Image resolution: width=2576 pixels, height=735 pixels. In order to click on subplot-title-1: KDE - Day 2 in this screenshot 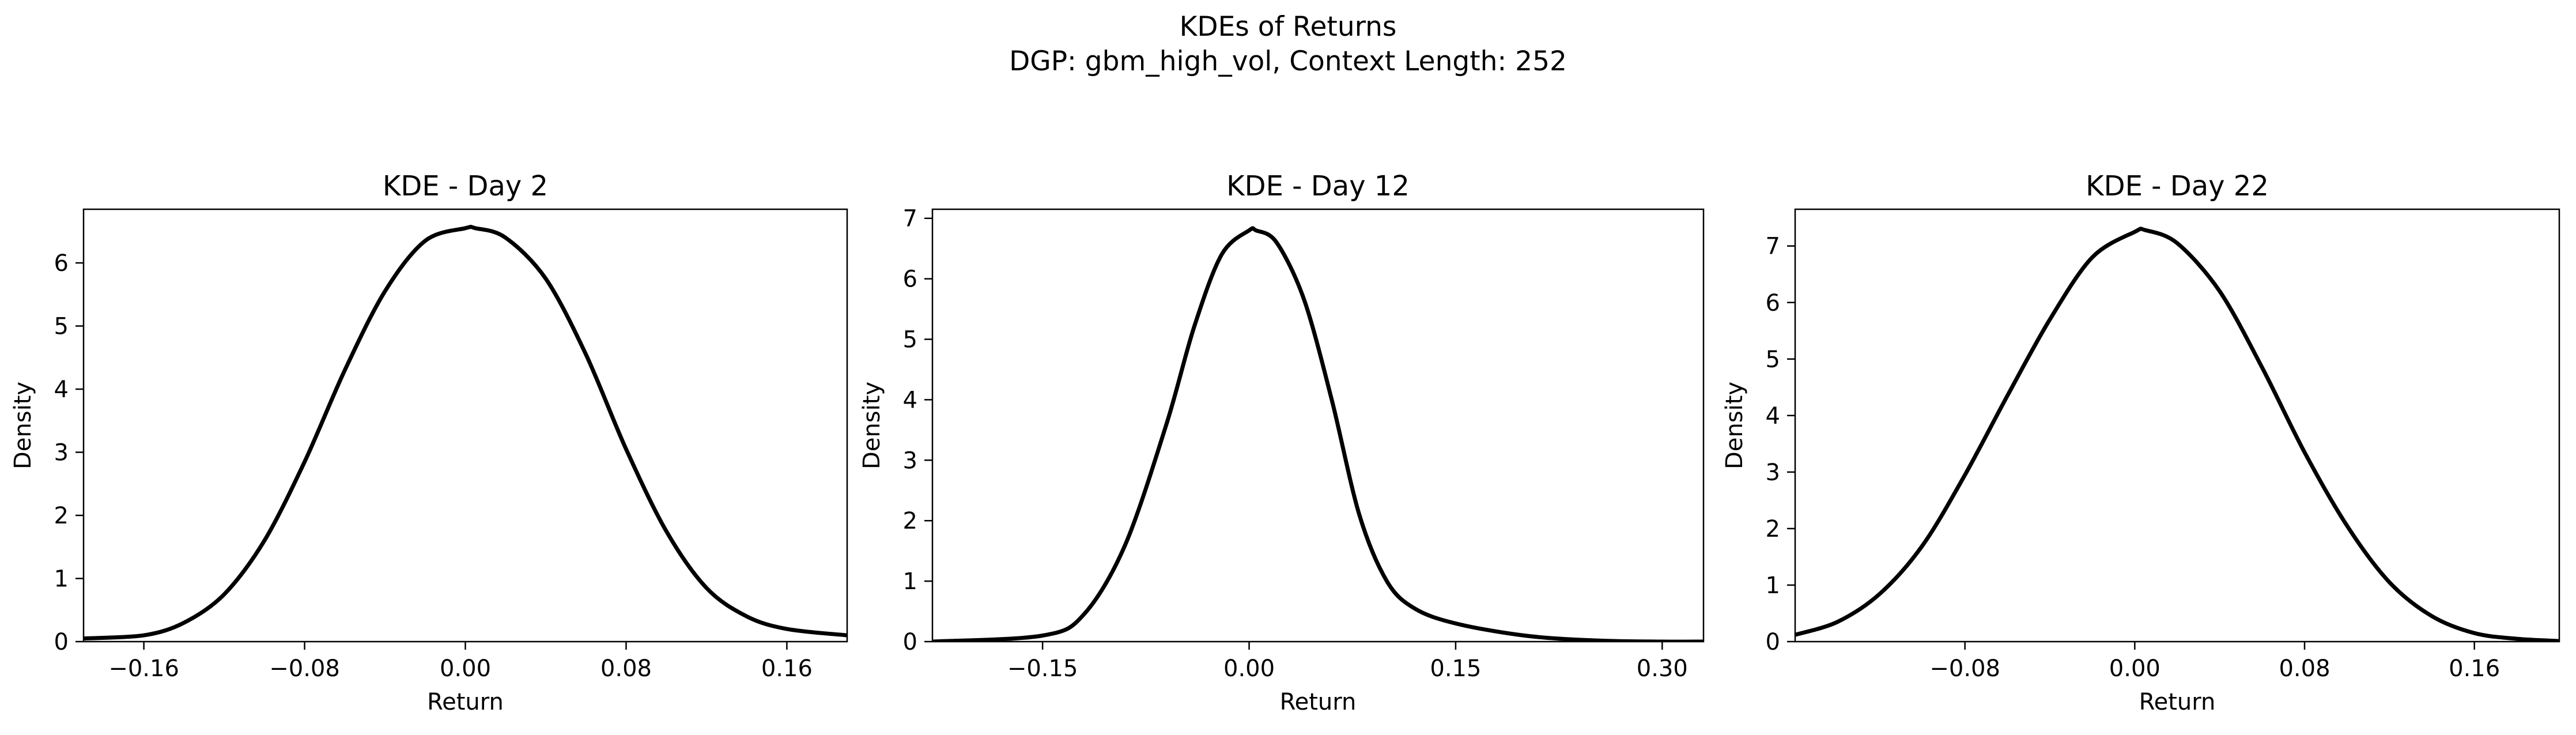, I will do `click(465, 186)`.